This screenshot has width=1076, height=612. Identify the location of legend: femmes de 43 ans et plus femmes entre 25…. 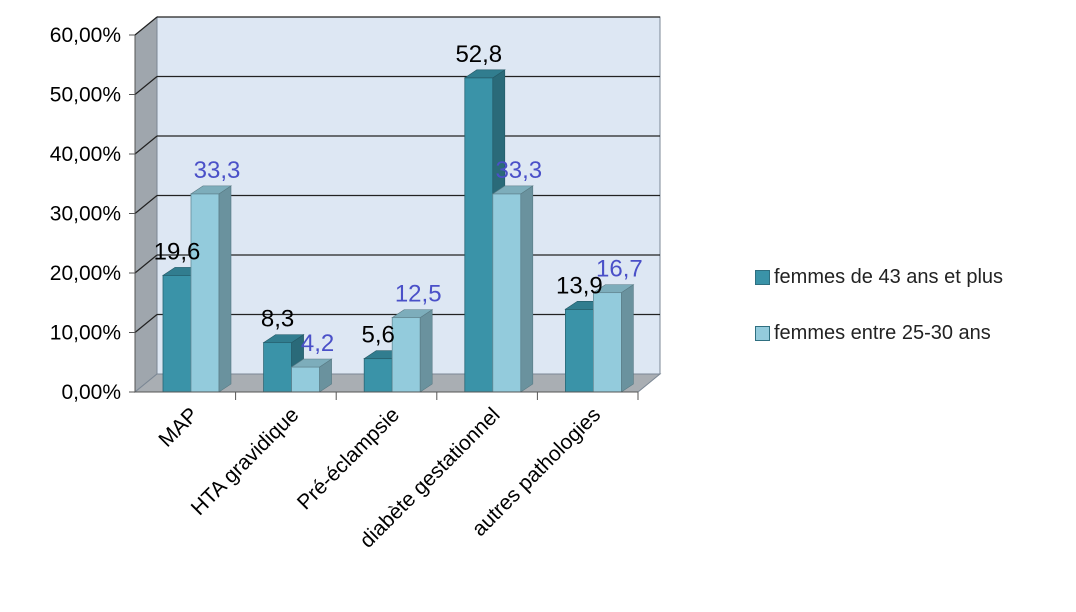
(879, 318).